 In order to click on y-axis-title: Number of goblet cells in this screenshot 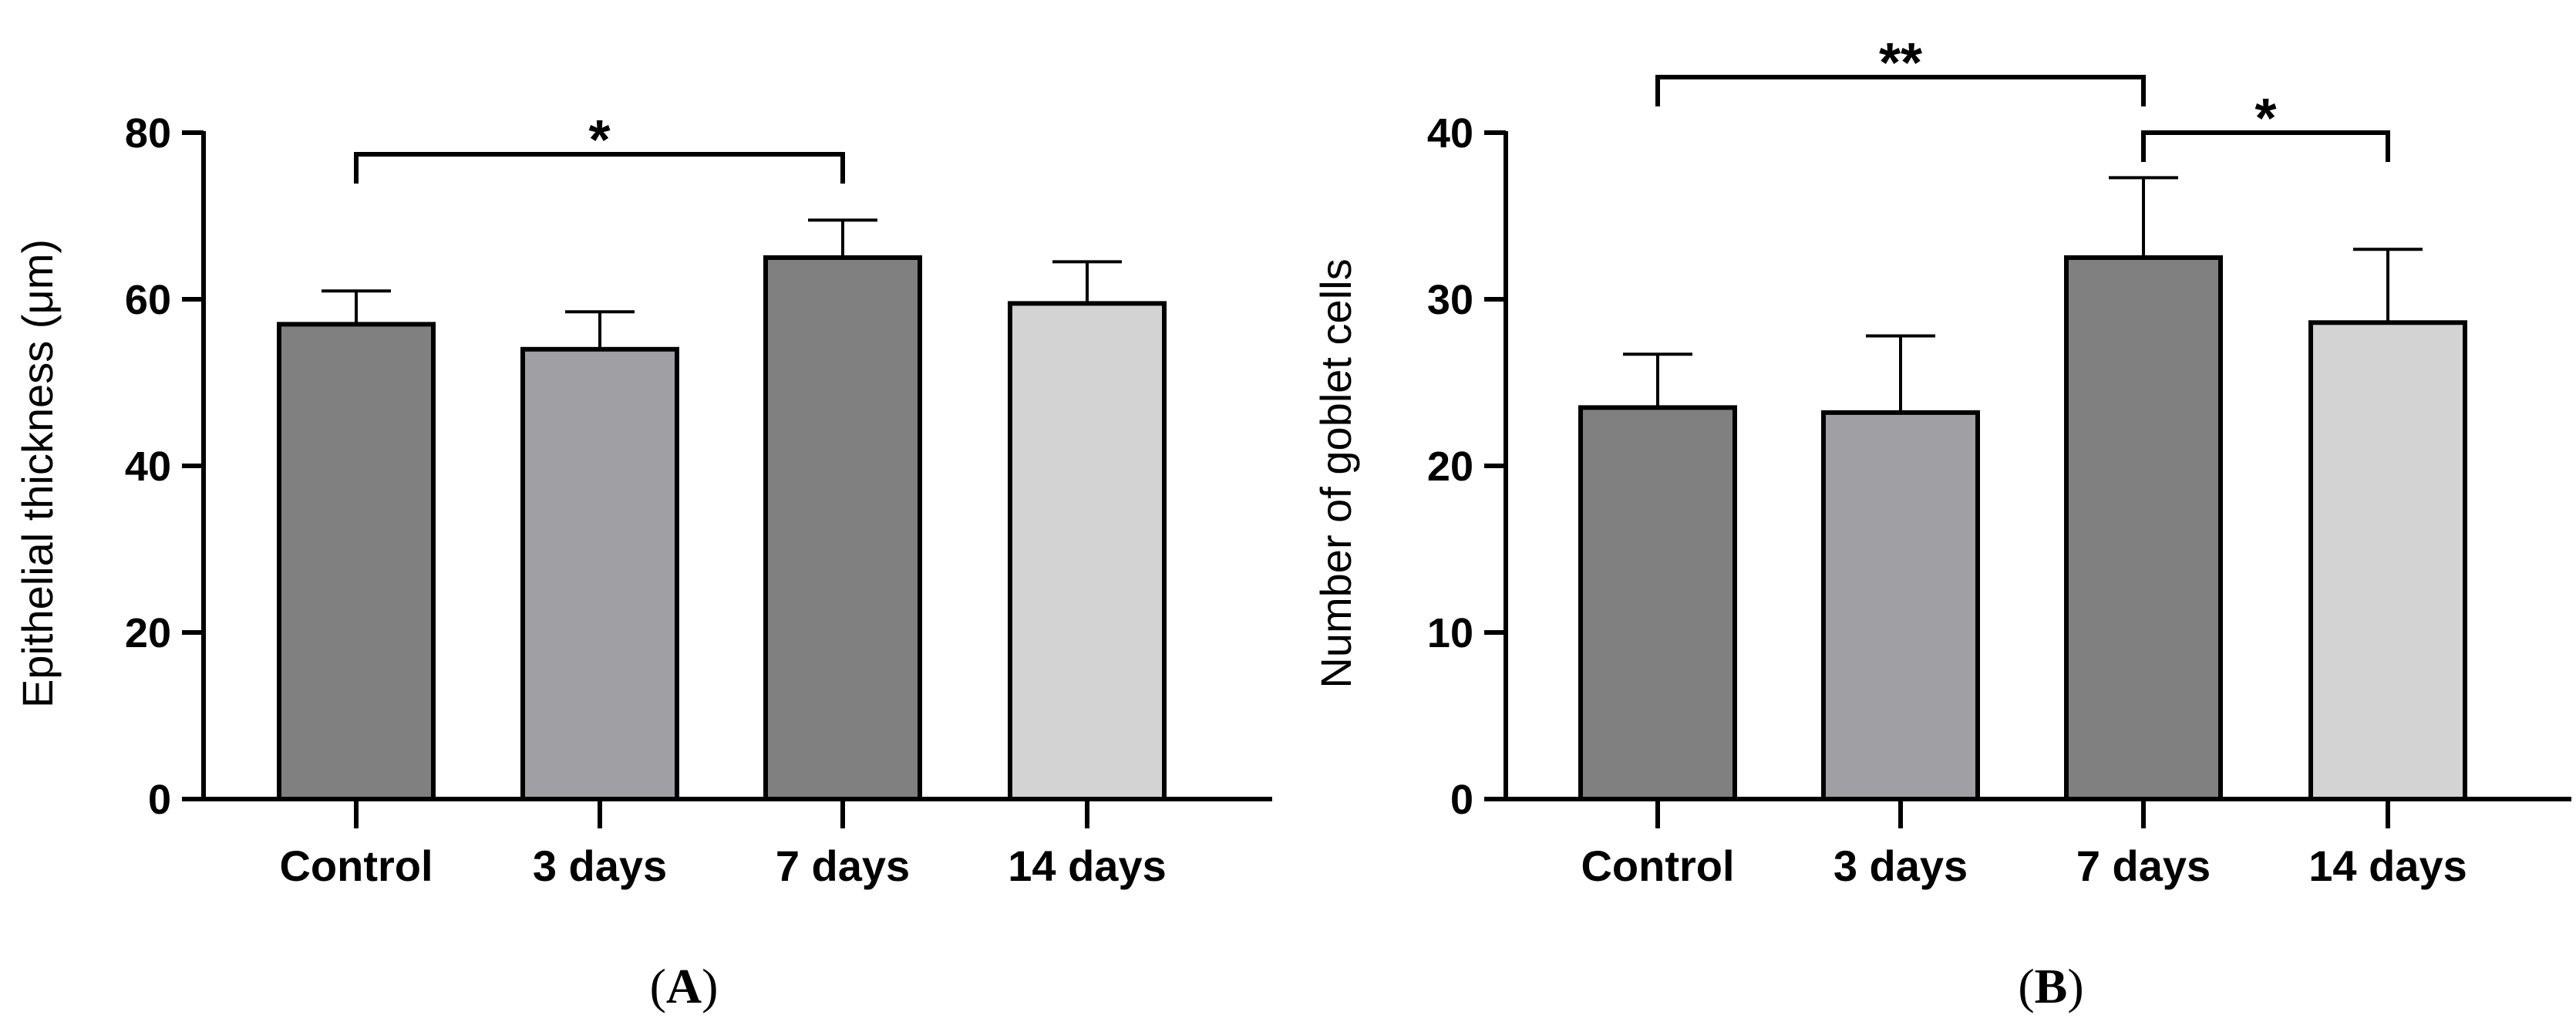, I will do `click(1336, 473)`.